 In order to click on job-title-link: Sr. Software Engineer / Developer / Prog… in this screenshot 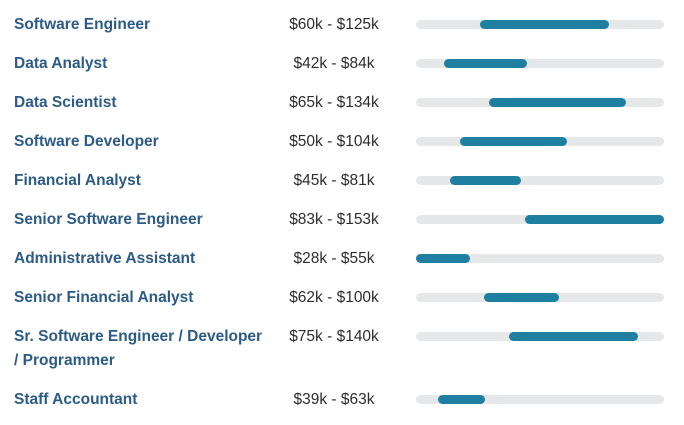, I will do `click(138, 348)`.